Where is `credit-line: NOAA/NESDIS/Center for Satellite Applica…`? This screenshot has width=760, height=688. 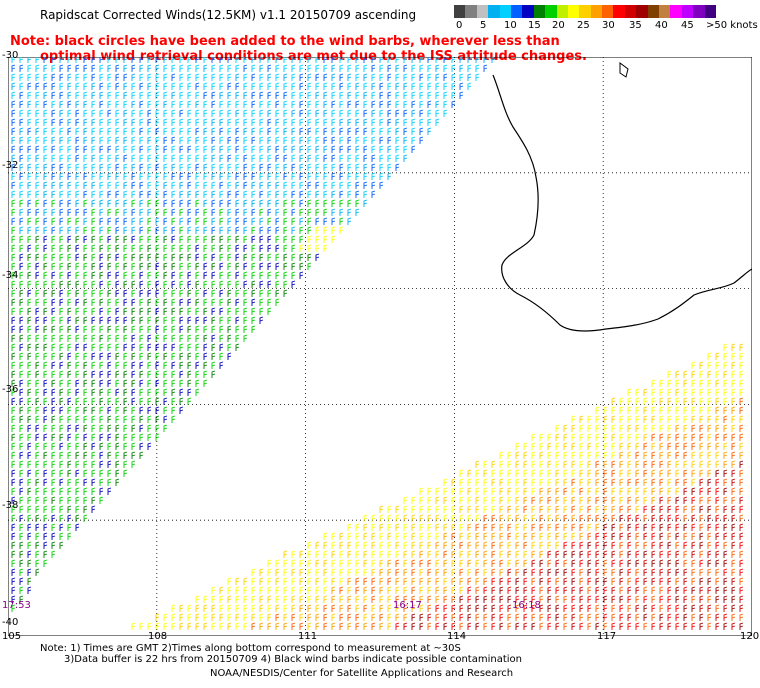
credit-line: NOAA/NESDIS/Center for Satellite Applica… is located at coordinates (362, 673).